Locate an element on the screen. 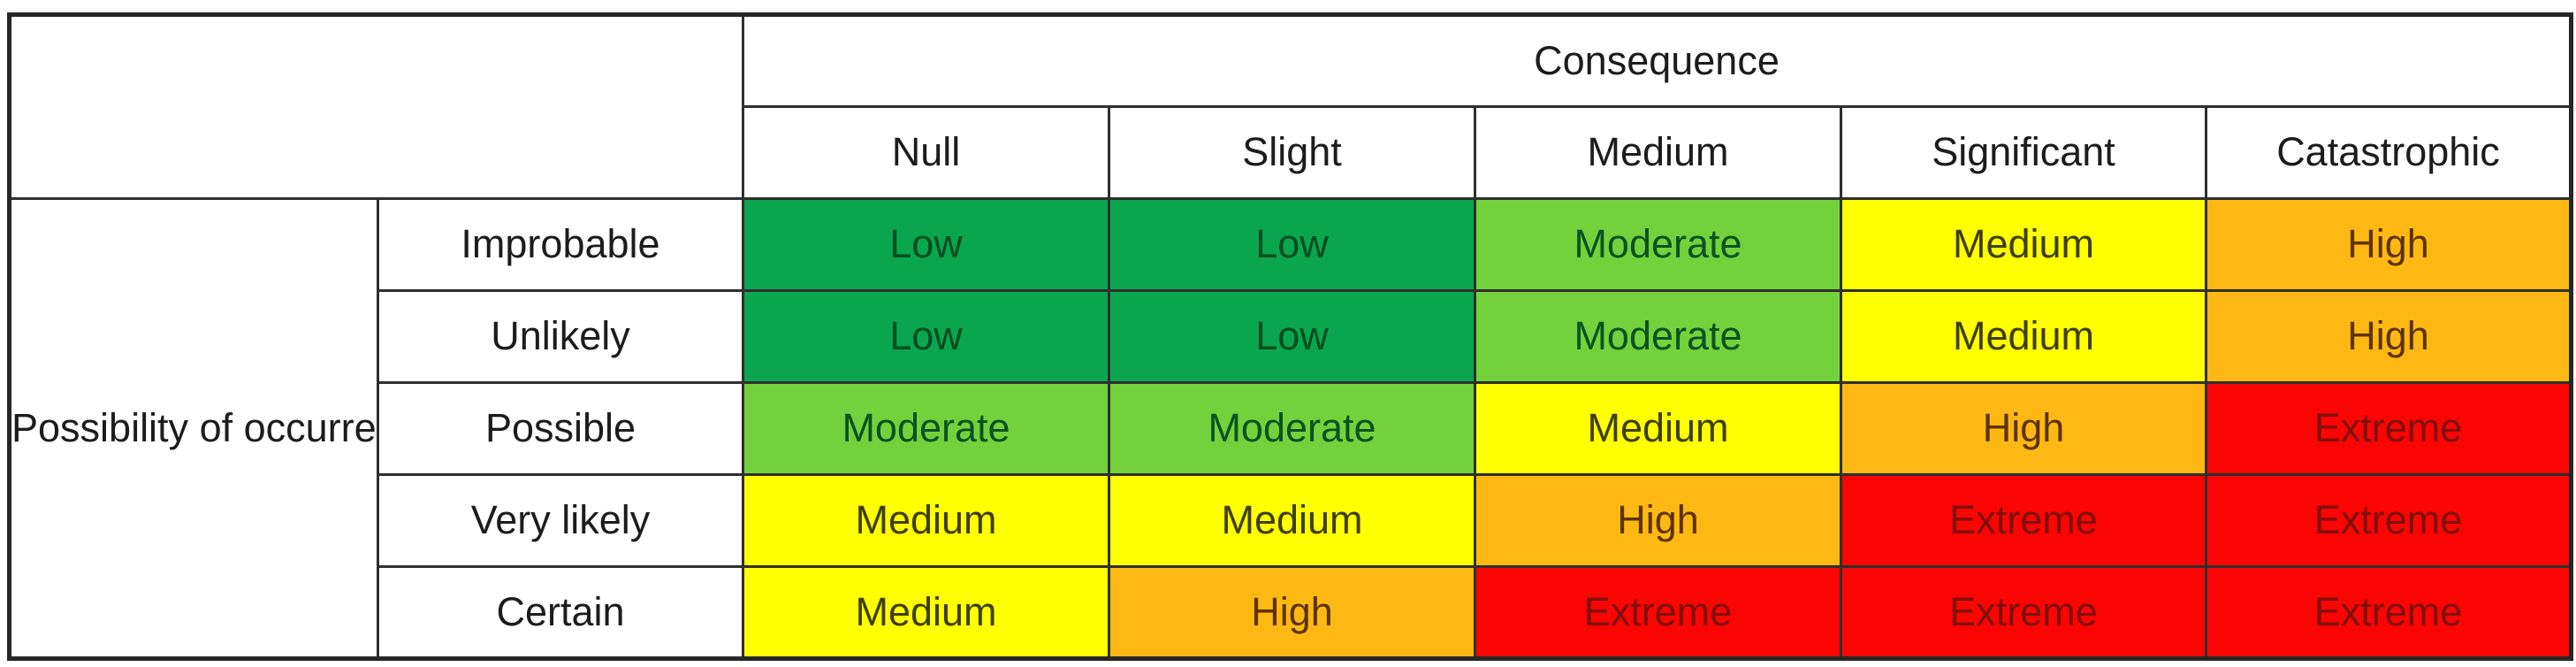  possibility-group-header: Possibility of occurrence is located at coordinates (193, 428).